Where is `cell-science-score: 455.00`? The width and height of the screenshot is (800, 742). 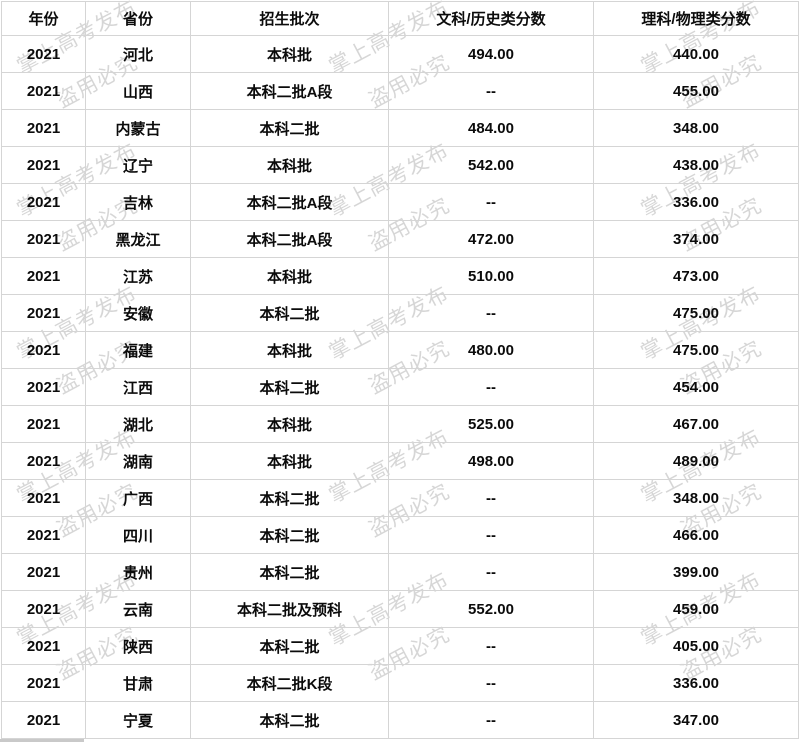
cell-science-score: 455.00 is located at coordinates (696, 91).